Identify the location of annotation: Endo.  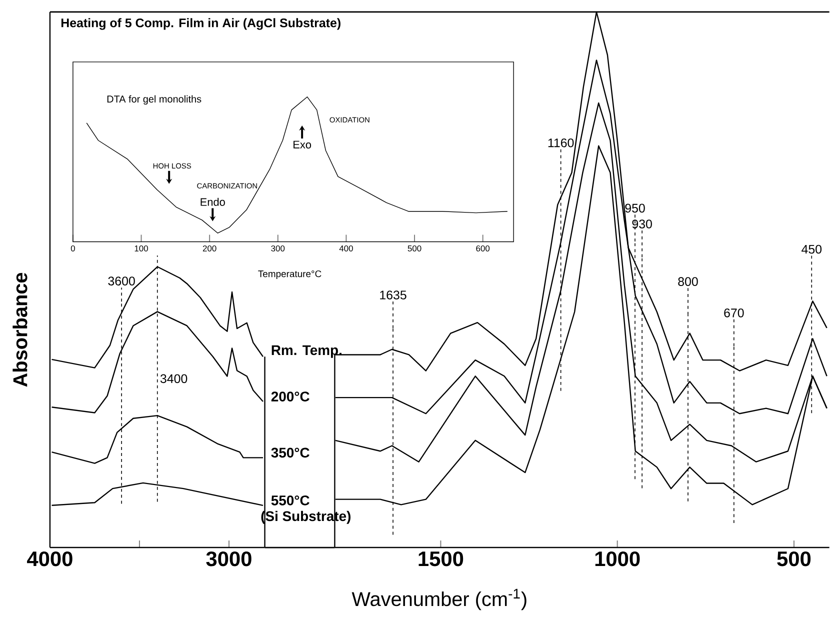
(212, 202).